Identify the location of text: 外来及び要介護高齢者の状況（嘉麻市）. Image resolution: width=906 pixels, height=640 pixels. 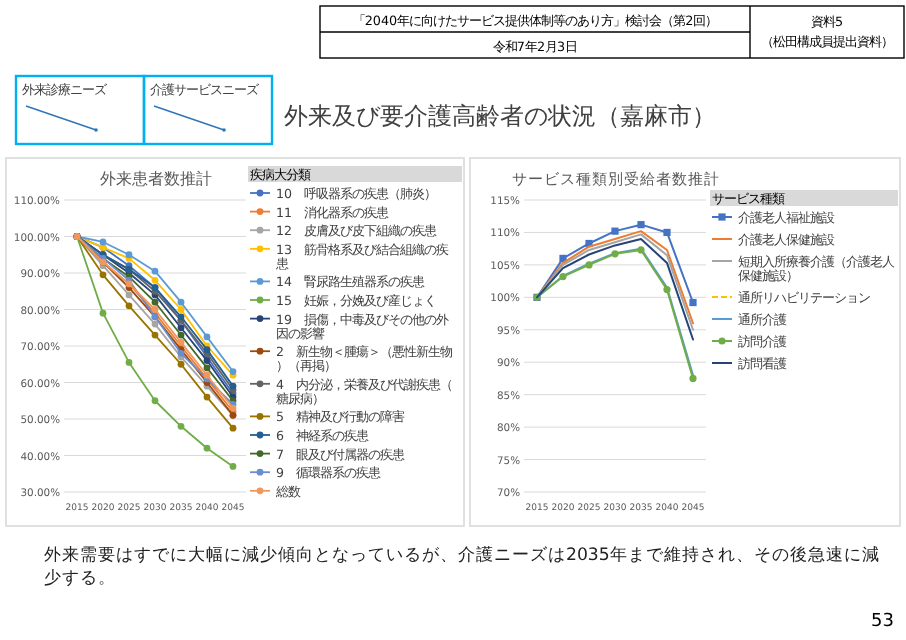
(500, 116).